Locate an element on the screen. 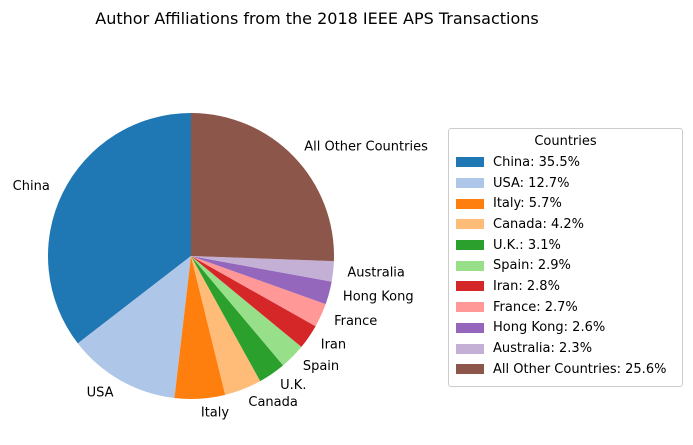 The image size is (693, 445). pie-label-u-k: U.K. is located at coordinates (293, 385).